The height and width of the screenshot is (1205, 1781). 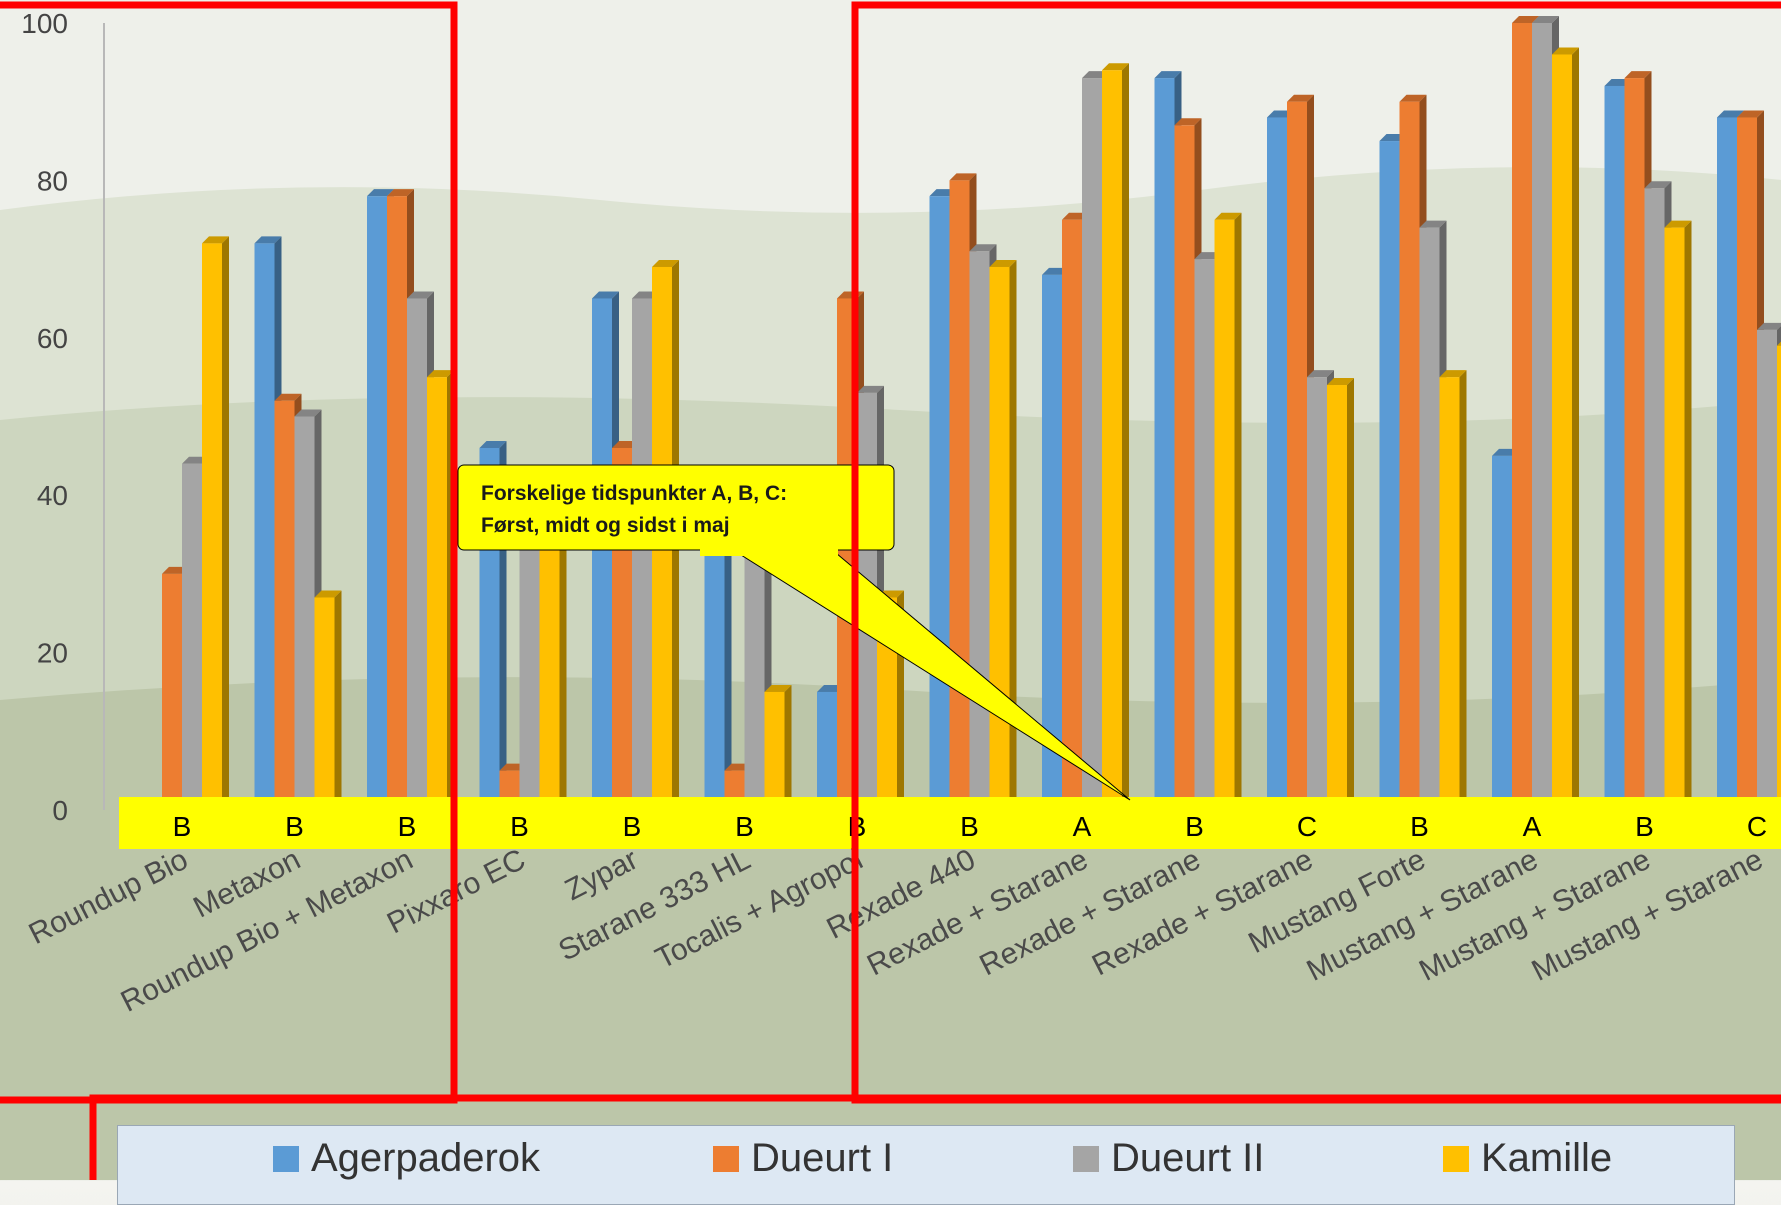 I want to click on legend-item-agerpaderok: Agerpaderok, so click(x=406, y=1158).